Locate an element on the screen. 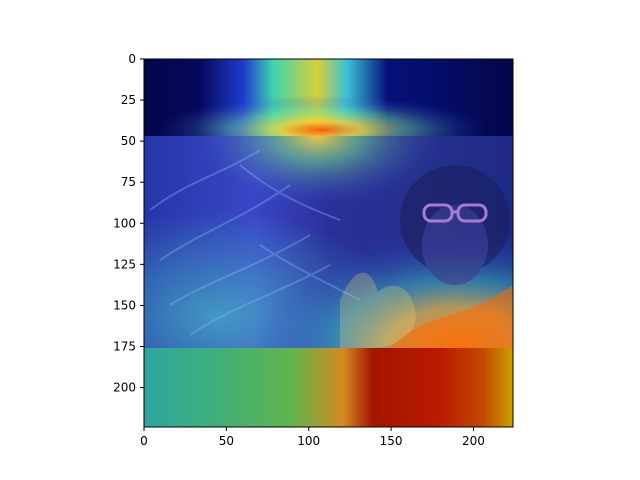 Image resolution: width=640 pixels, height=480 pixels. x-axis: 0 50 100 150 200 is located at coordinates (312, 437).